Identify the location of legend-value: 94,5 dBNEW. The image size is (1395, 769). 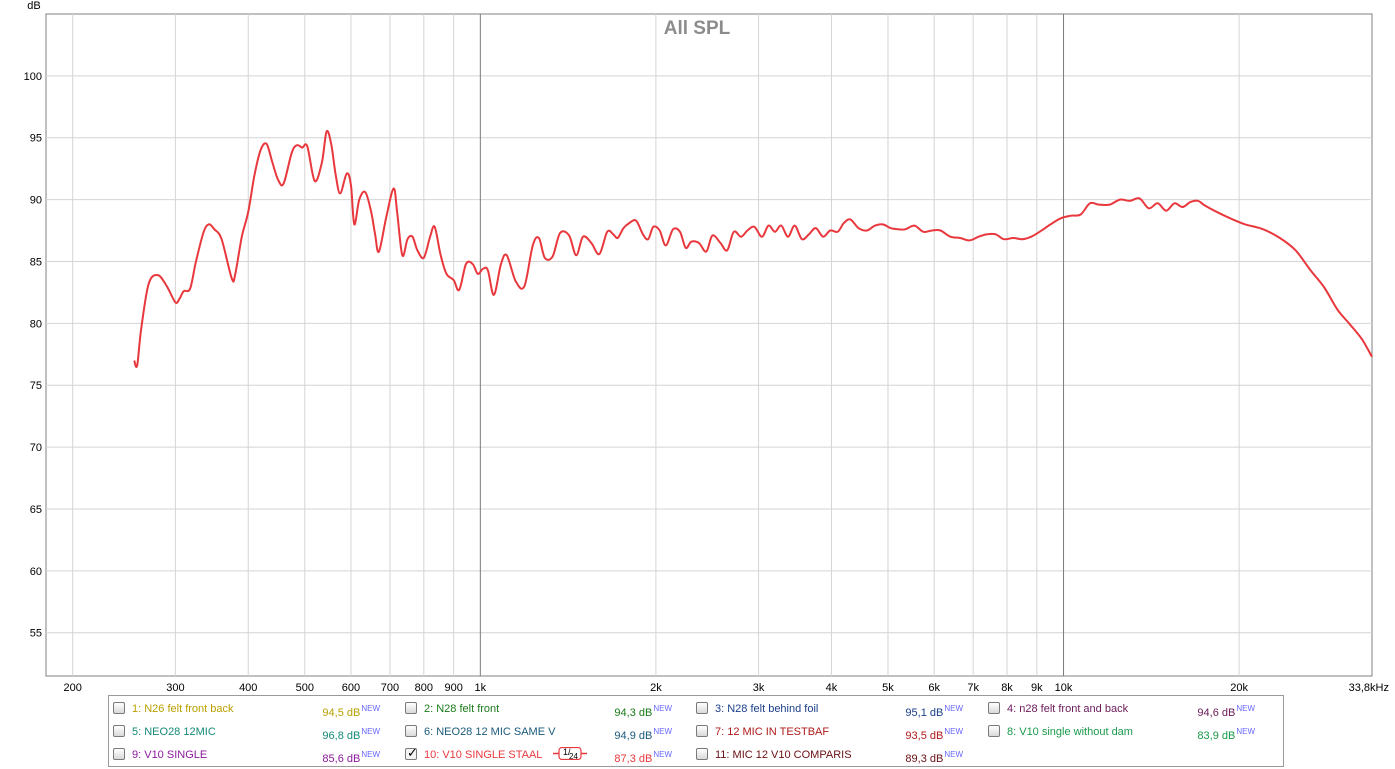
(351, 711).